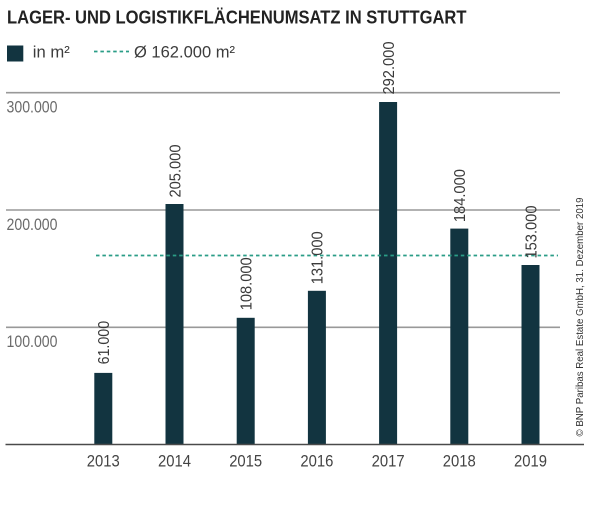 The width and height of the screenshot is (600, 514). What do you see at coordinates (388, 462) in the screenshot?
I see `svg-text: 2017` at bounding box center [388, 462].